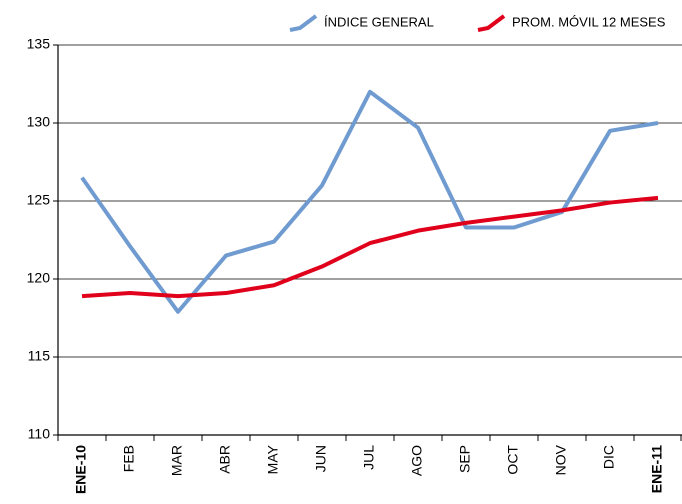  What do you see at coordinates (81, 469) in the screenshot?
I see `x-tick-label: ENE-10` at bounding box center [81, 469].